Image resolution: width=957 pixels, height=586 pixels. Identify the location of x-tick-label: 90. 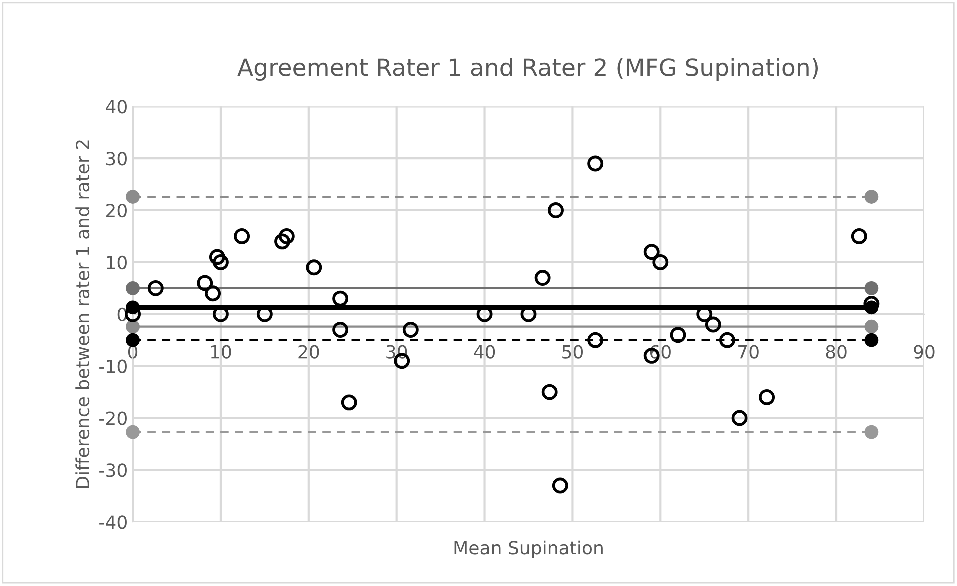
(924, 352).